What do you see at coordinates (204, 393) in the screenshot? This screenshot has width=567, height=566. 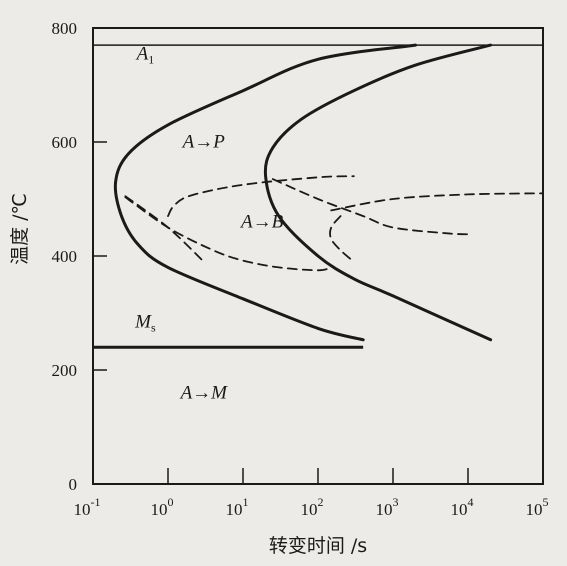 I see `annotation-label: A→M` at bounding box center [204, 393].